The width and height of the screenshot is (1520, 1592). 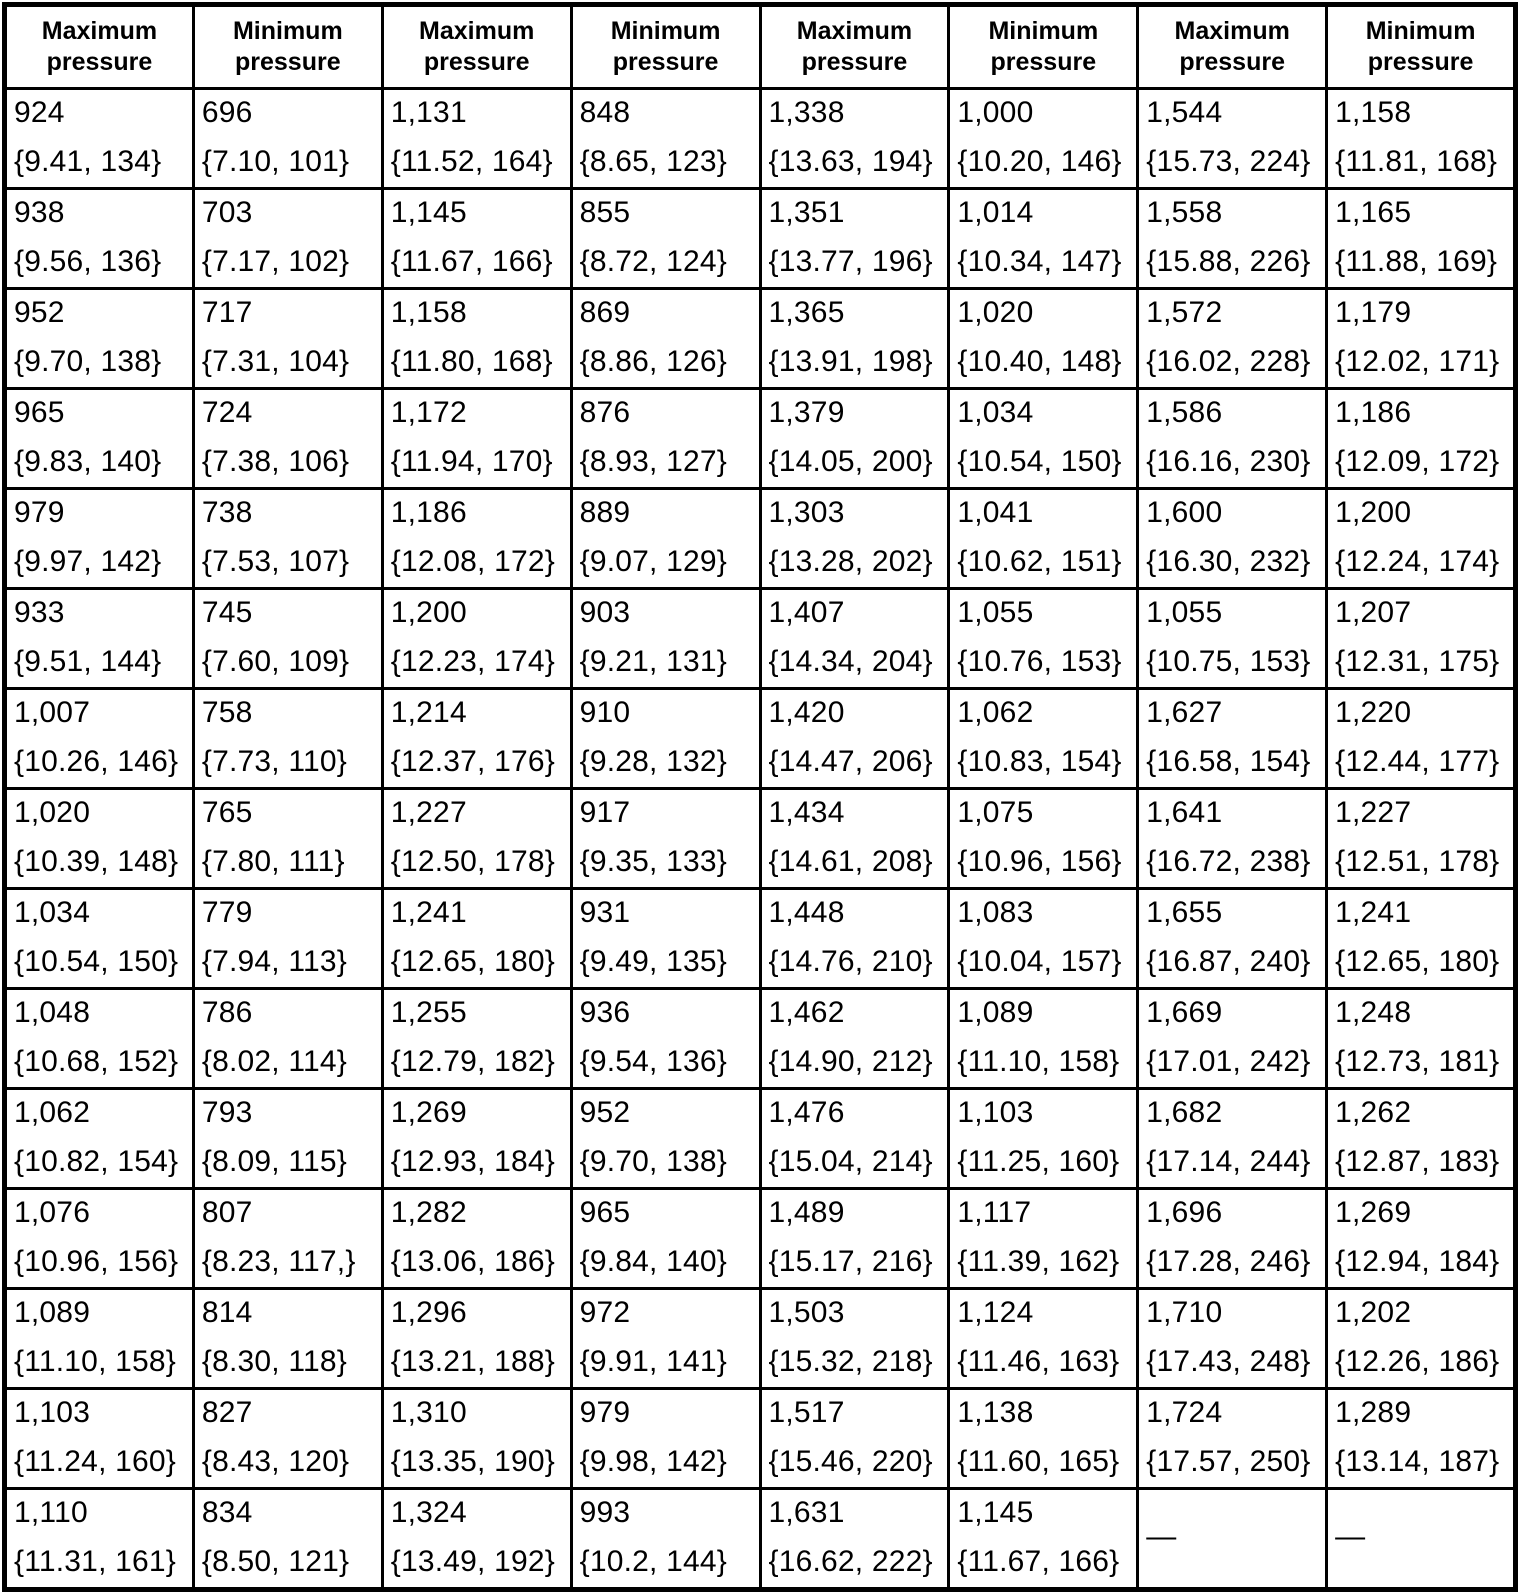 I want to click on pressure-value: 1,476, so click(x=806, y=1112).